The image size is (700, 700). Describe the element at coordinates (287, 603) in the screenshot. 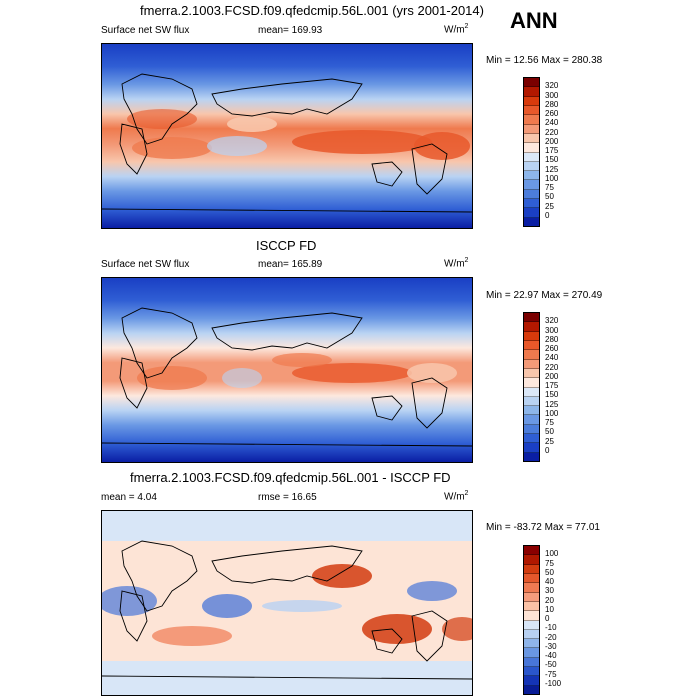

I see `panel3-map` at that location.